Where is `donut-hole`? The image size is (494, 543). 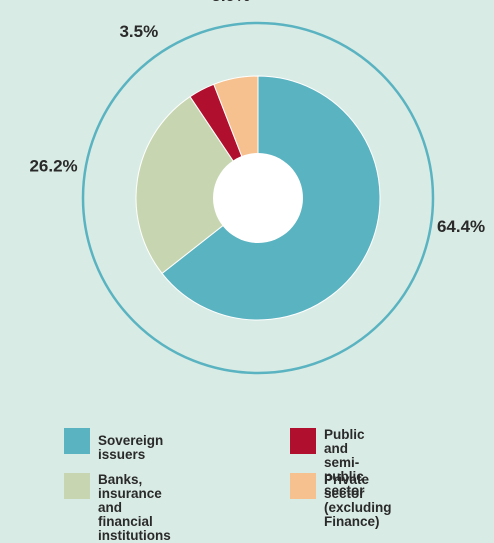
donut-hole is located at coordinates (258, 198).